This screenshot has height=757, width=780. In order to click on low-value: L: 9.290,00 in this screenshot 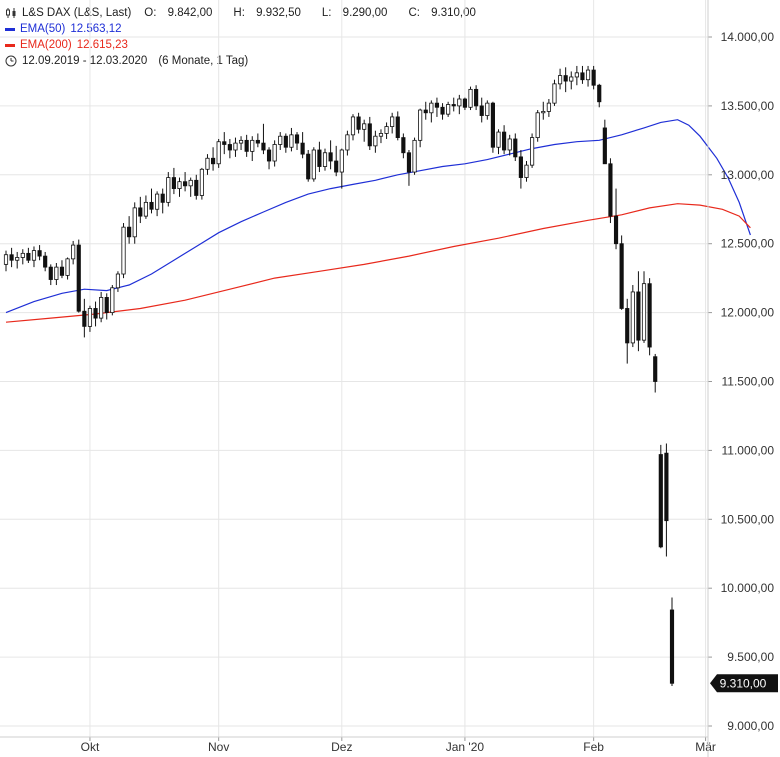, I will do `click(354, 13)`.